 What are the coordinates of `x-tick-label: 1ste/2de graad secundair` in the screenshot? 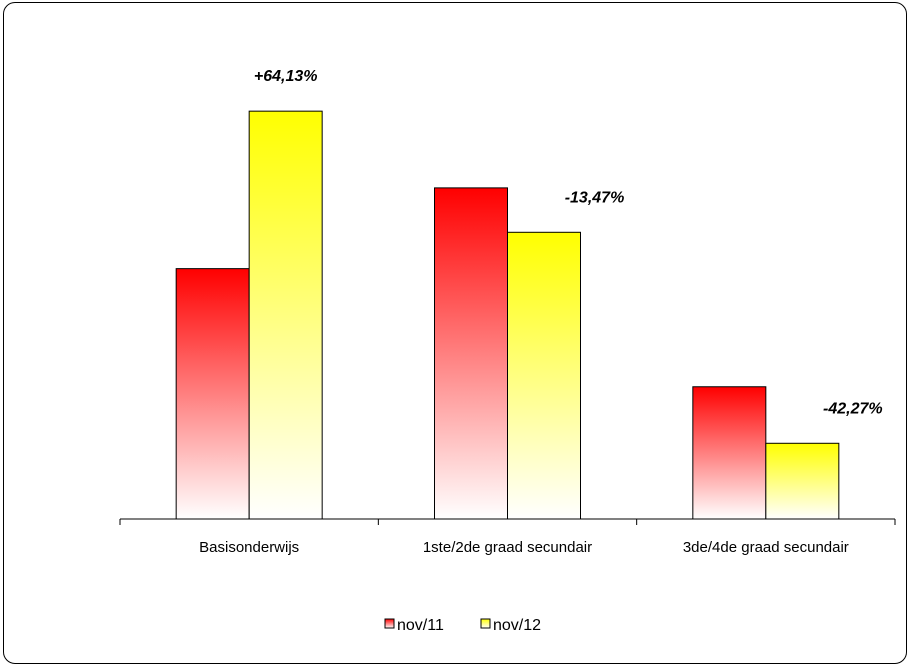 It's located at (507, 547).